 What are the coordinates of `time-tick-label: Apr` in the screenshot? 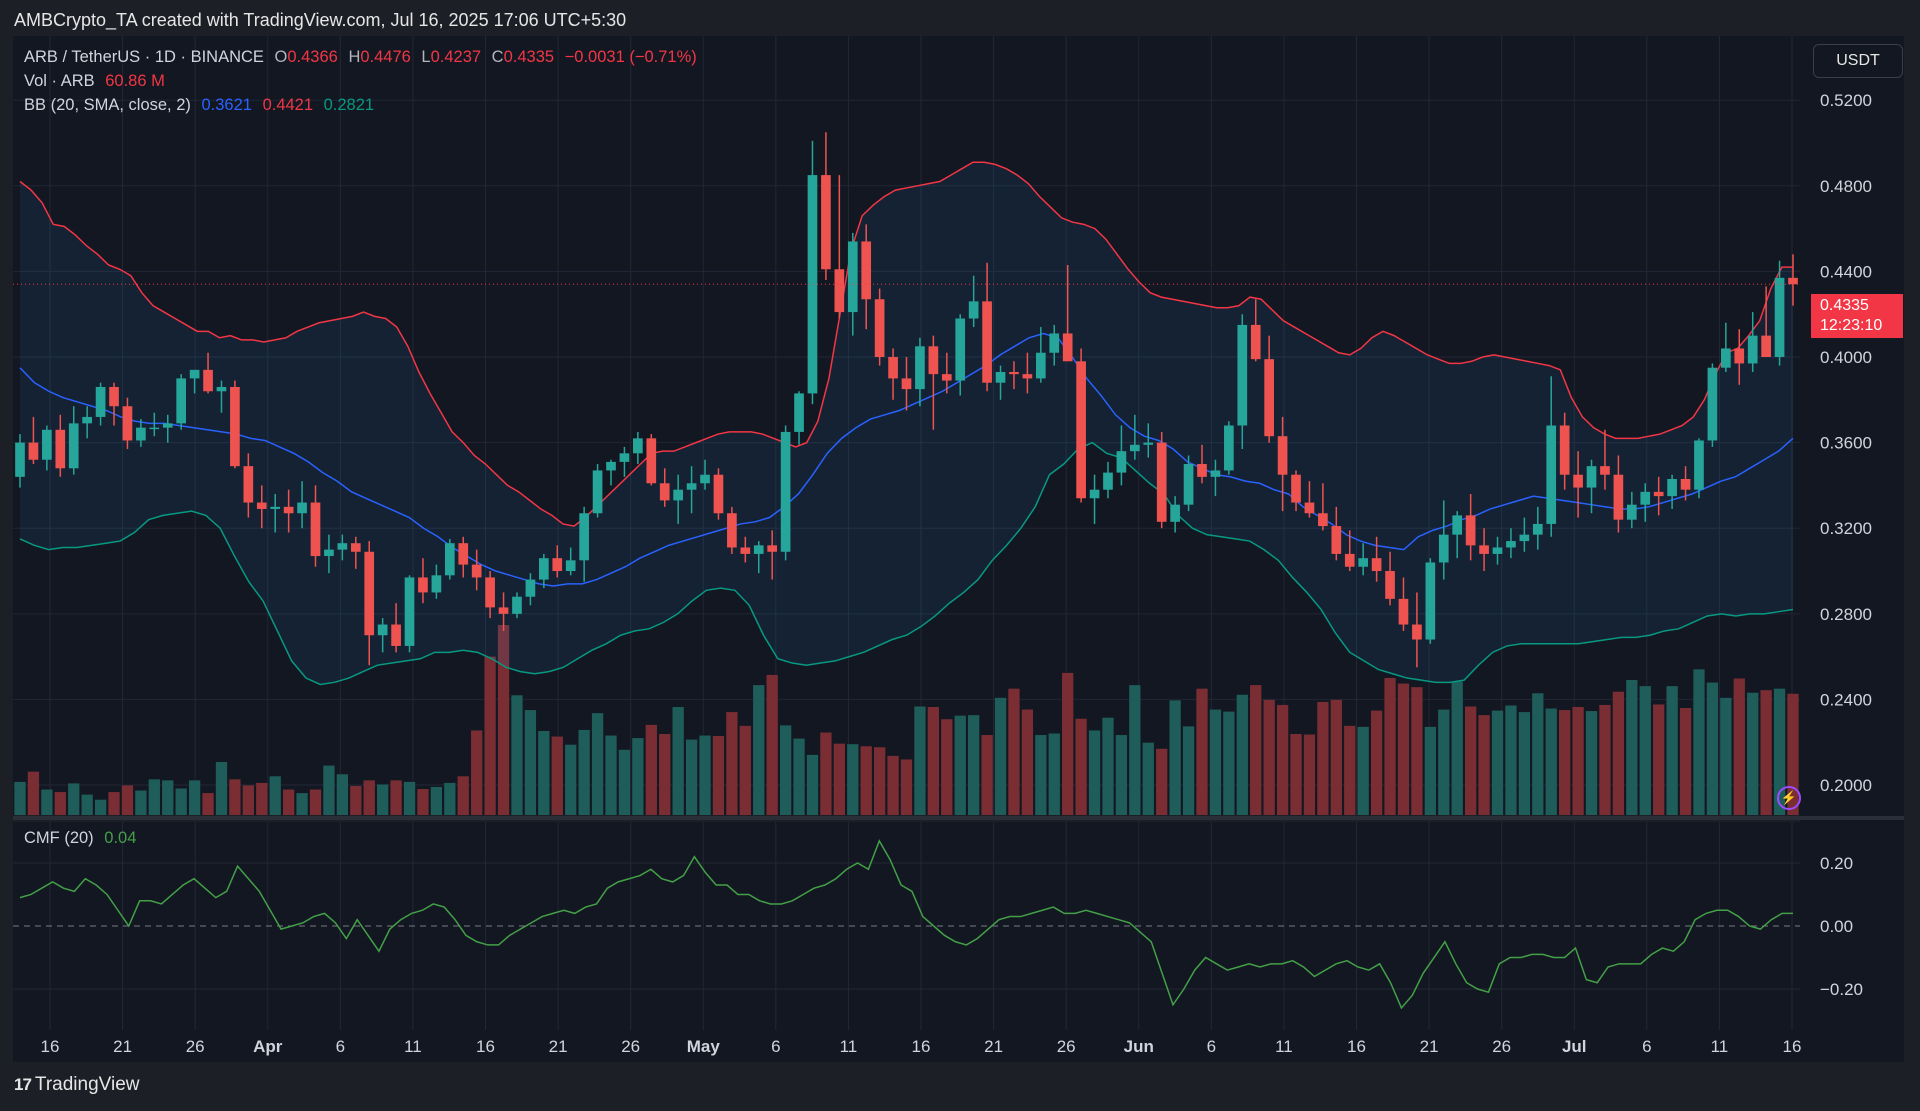 It's located at (268, 1046).